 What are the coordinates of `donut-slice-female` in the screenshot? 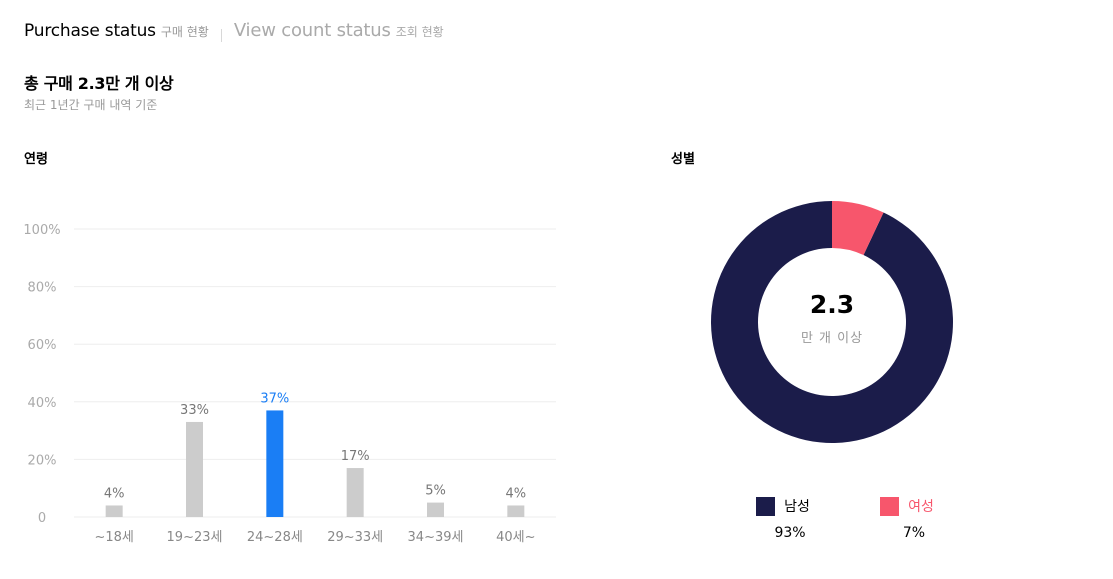 It's located at (858, 228).